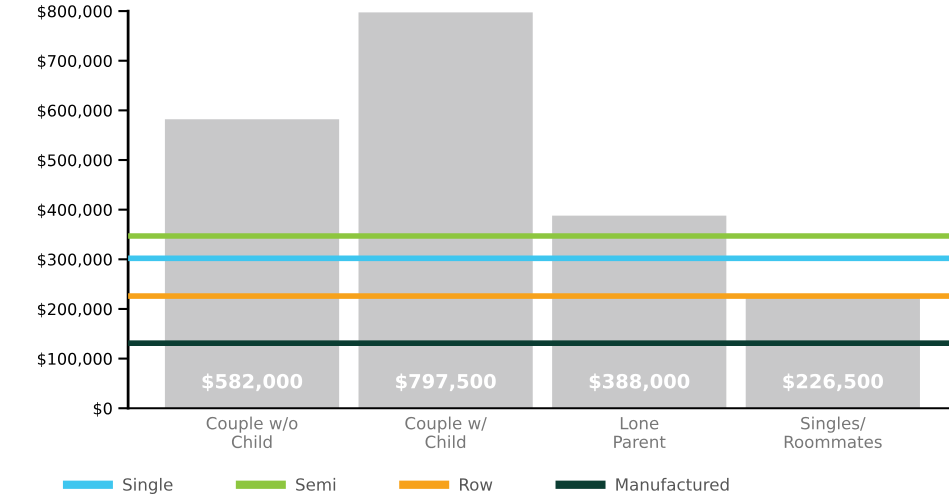 This screenshot has width=949, height=504. Describe the element at coordinates (75, 310) in the screenshot. I see `y-tick-label: $200,000` at that location.